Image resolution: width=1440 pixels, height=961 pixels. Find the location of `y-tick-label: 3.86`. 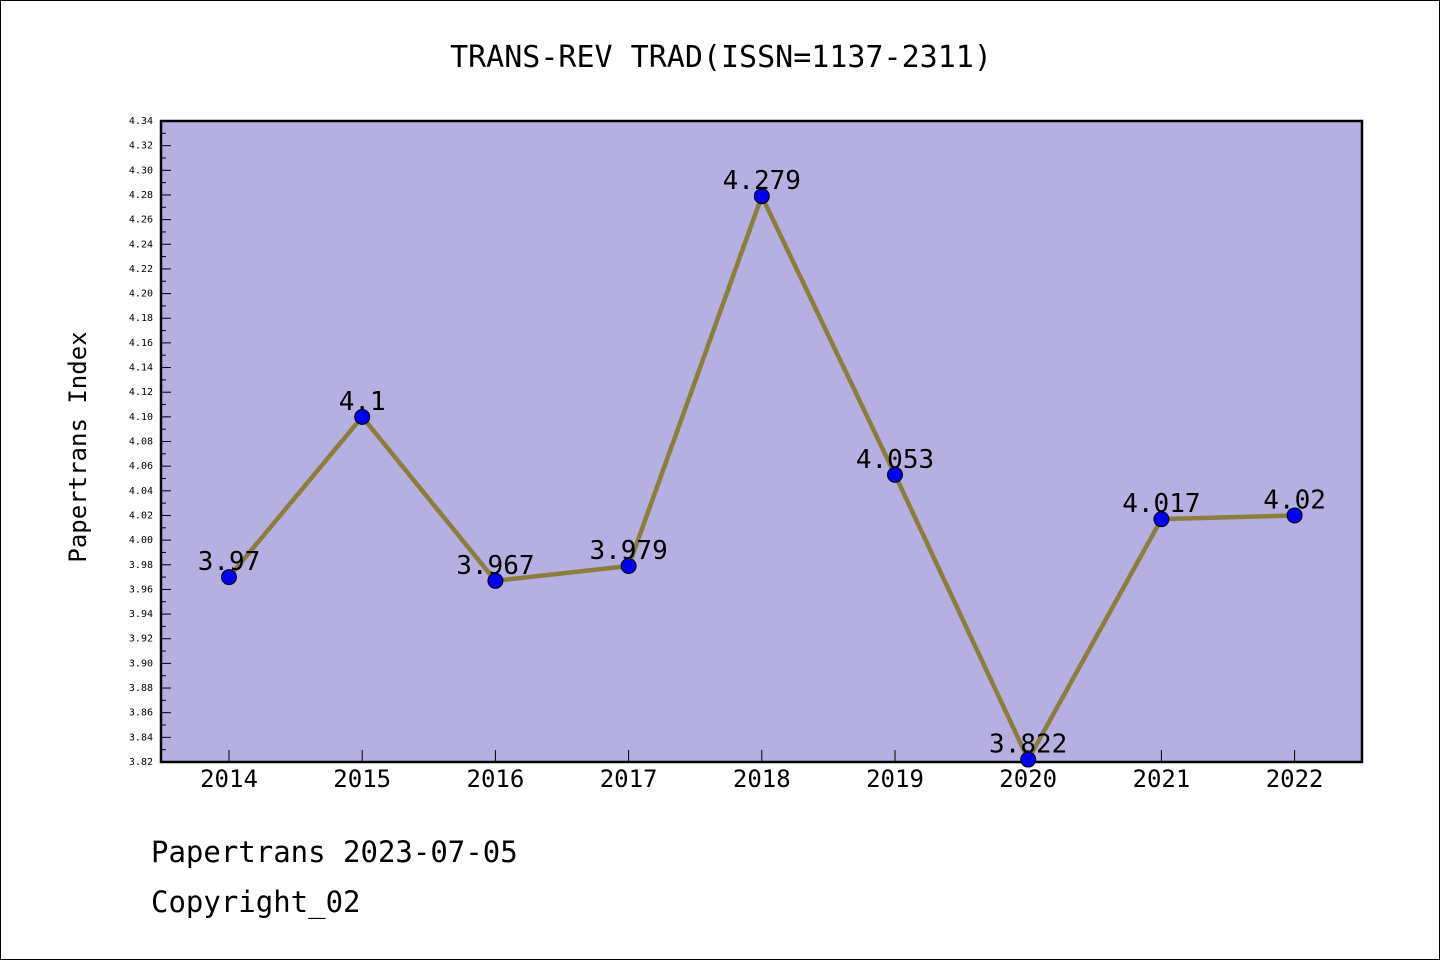

y-tick-label: 3.86 is located at coordinates (141, 713).